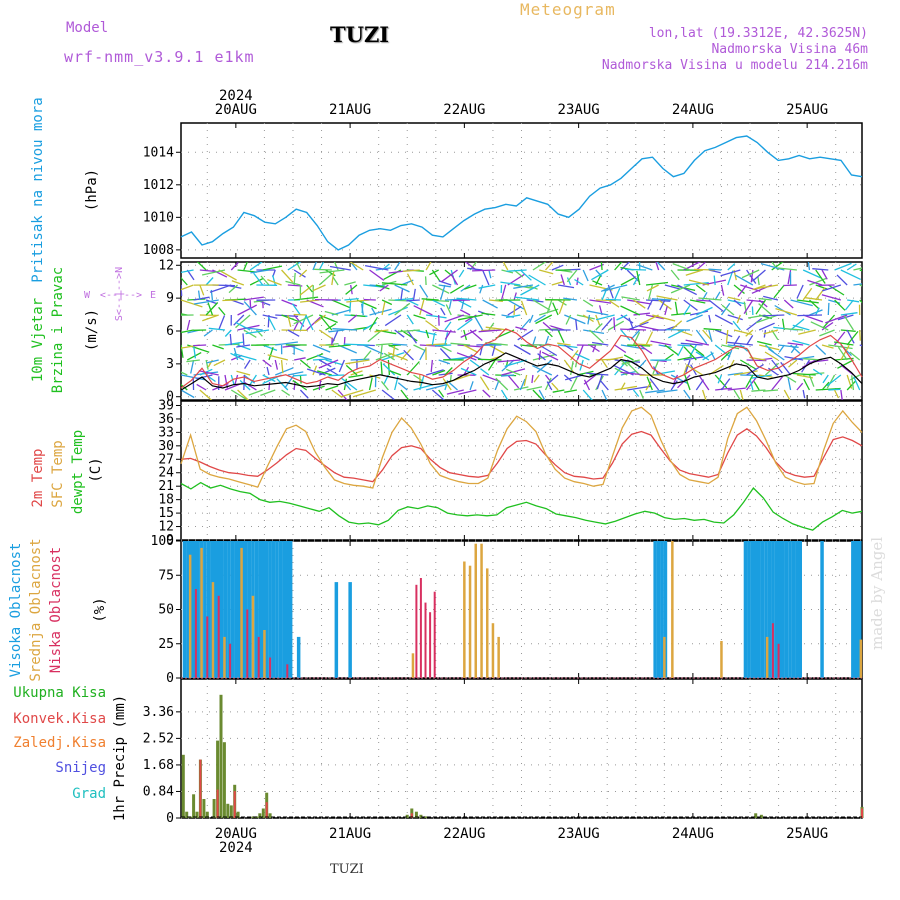 The width and height of the screenshot is (900, 900). What do you see at coordinates (693, 110) in the screenshot?
I see `day-label-top: 24AUG` at bounding box center [693, 110].